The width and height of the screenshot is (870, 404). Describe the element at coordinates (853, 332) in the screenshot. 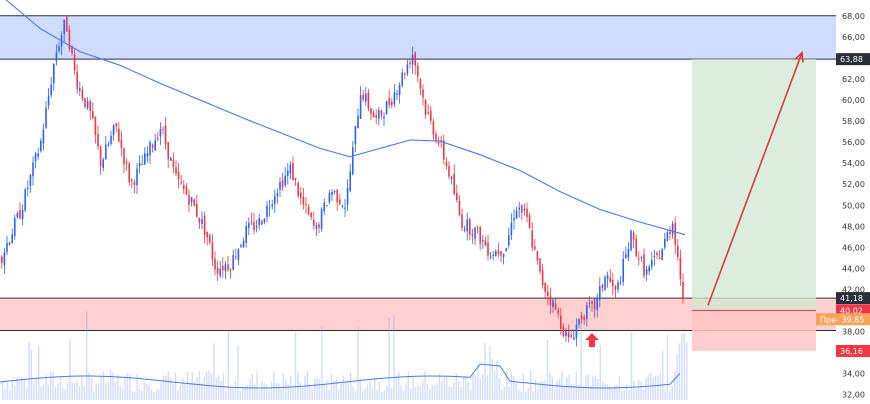

I see `y-tick-label: 38,00` at that location.